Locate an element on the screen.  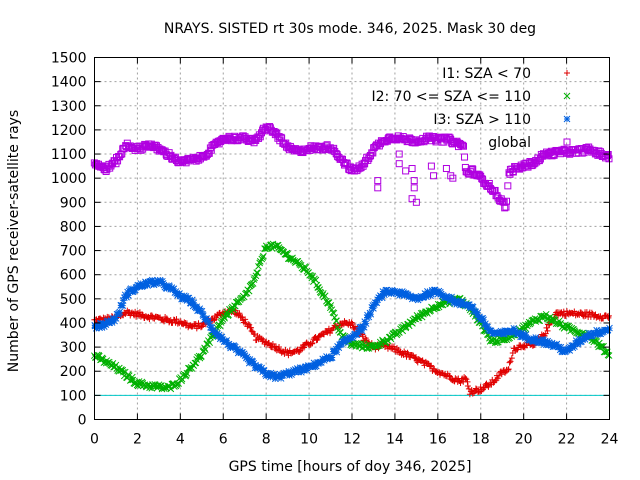
x-tick-label: 14 is located at coordinates (395, 440).